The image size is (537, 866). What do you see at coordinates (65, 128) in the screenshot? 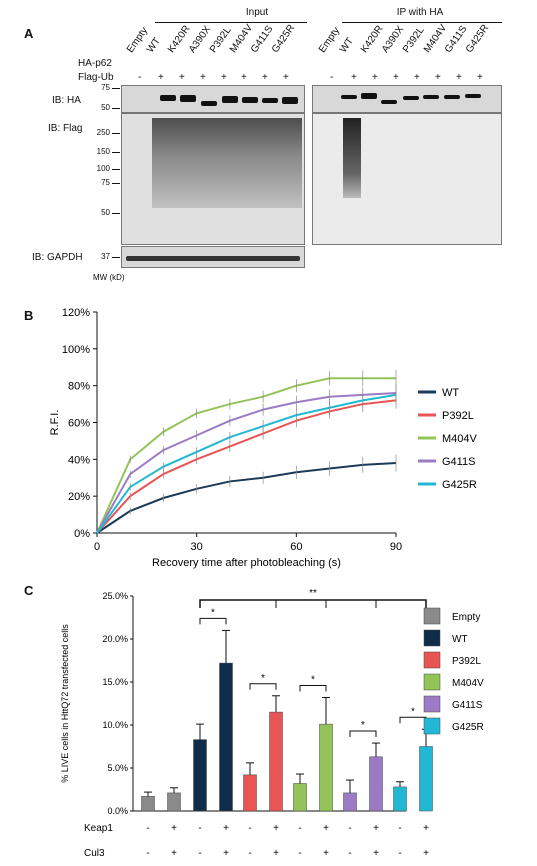
I see `ib-flag-label: IB: Flag` at bounding box center [65, 128].